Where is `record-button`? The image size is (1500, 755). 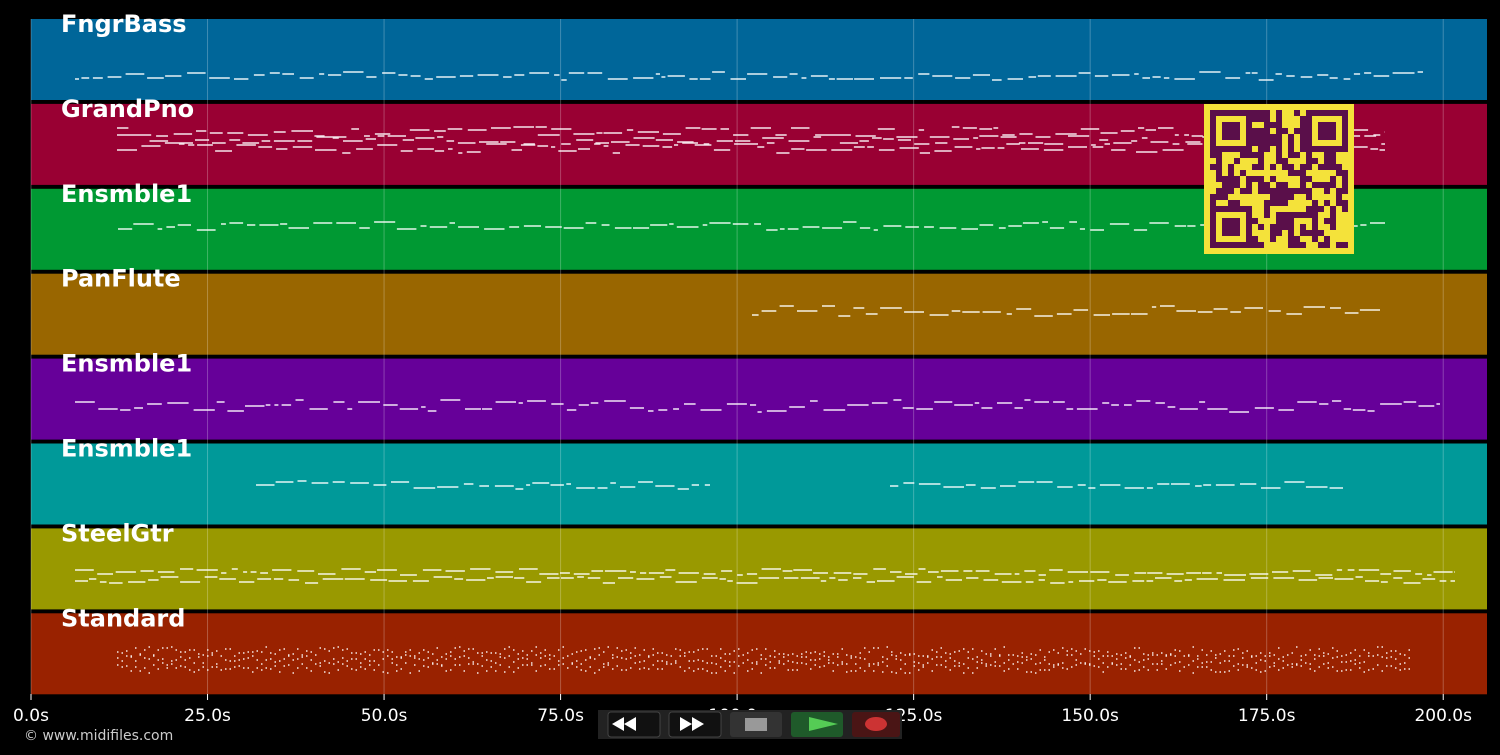 record-button is located at coordinates (876, 724).